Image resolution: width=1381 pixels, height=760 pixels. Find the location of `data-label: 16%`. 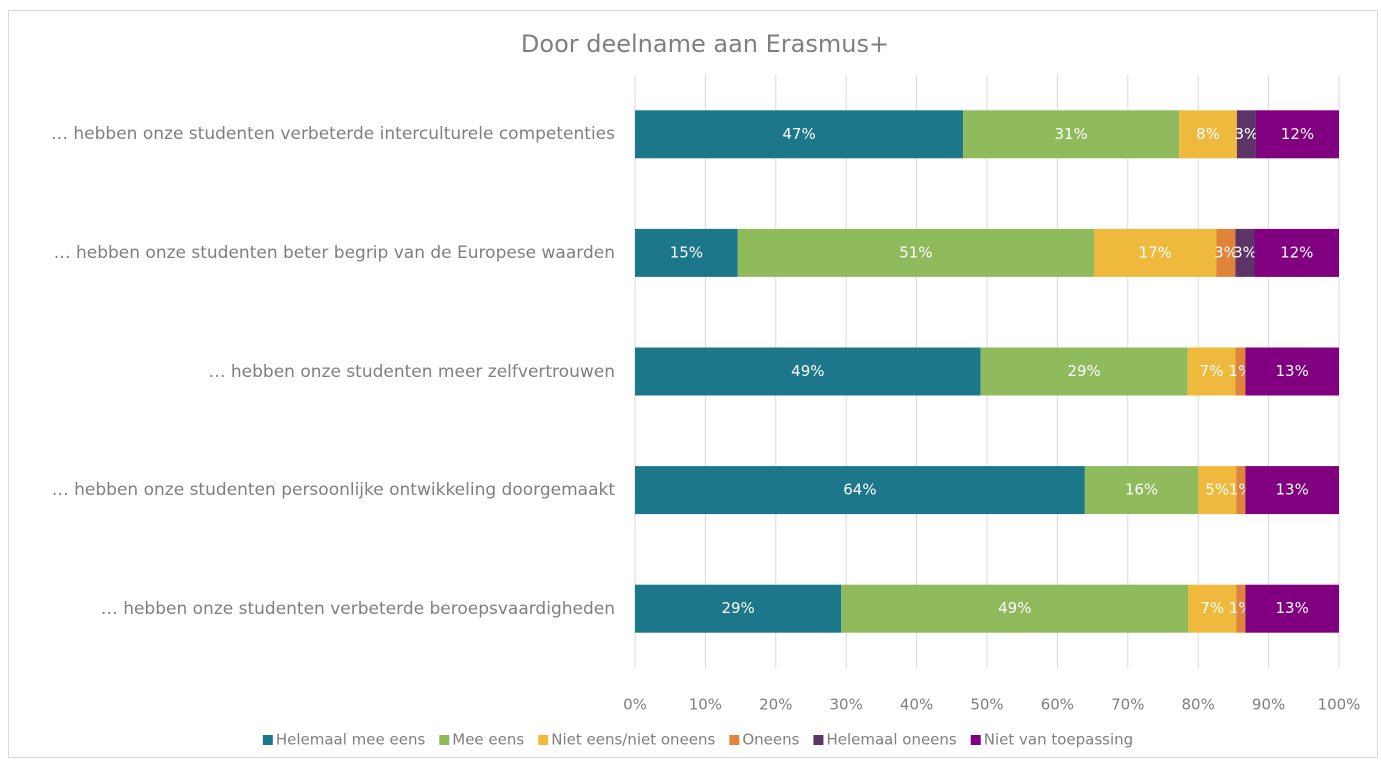

data-label: 16% is located at coordinates (1141, 490).